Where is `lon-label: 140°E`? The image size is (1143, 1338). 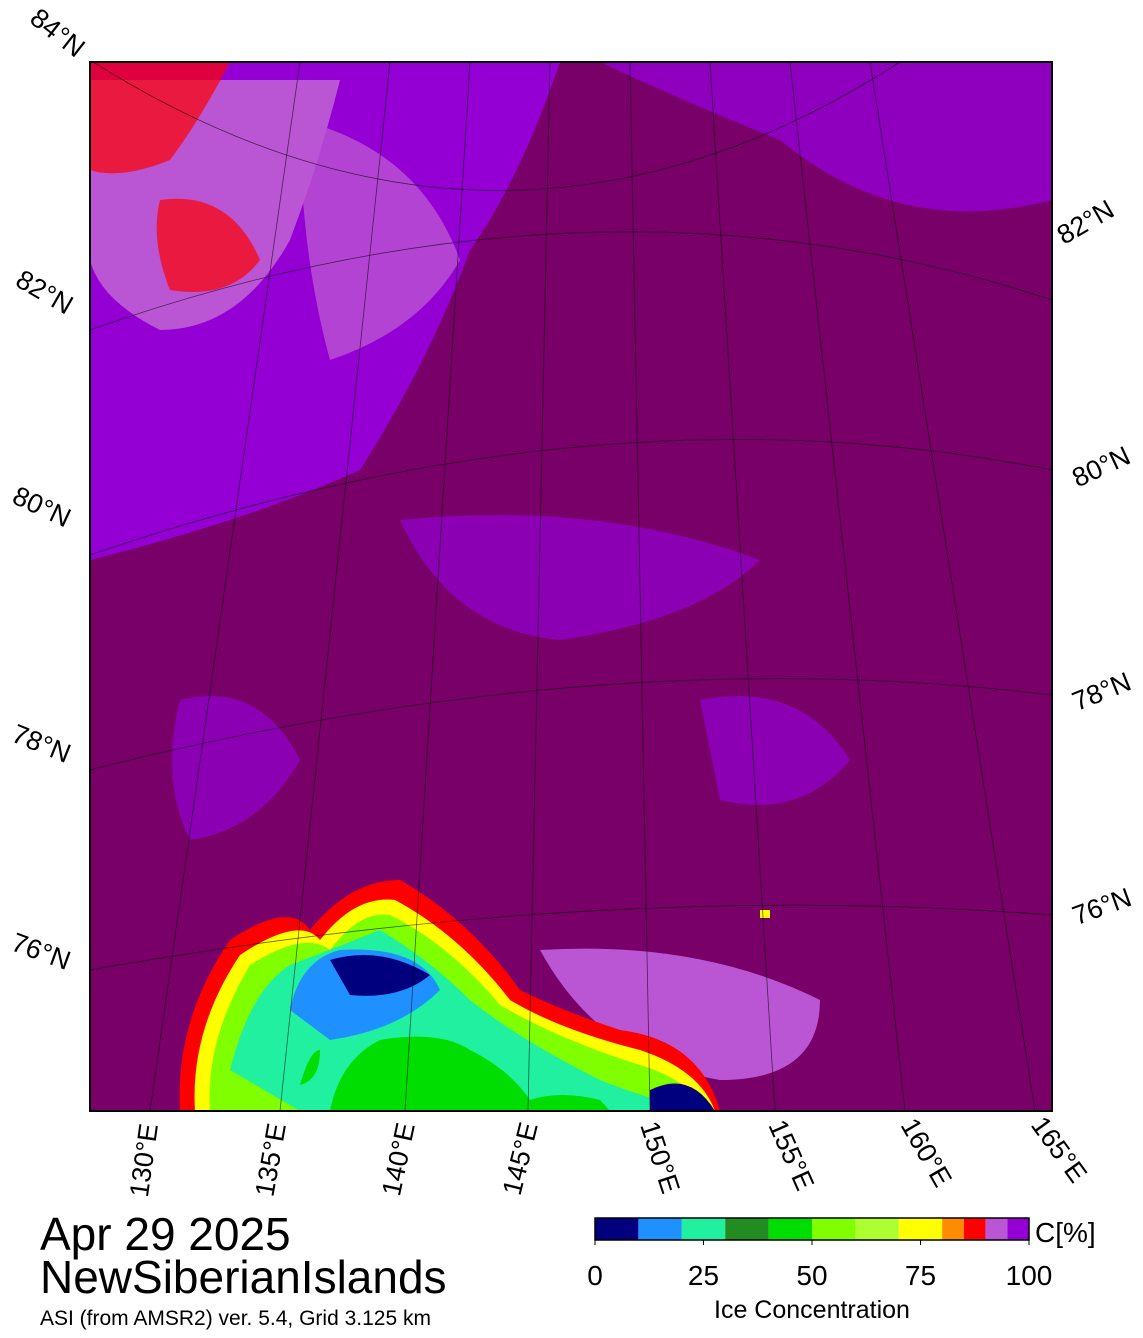 lon-label: 140°E is located at coordinates (398, 1159).